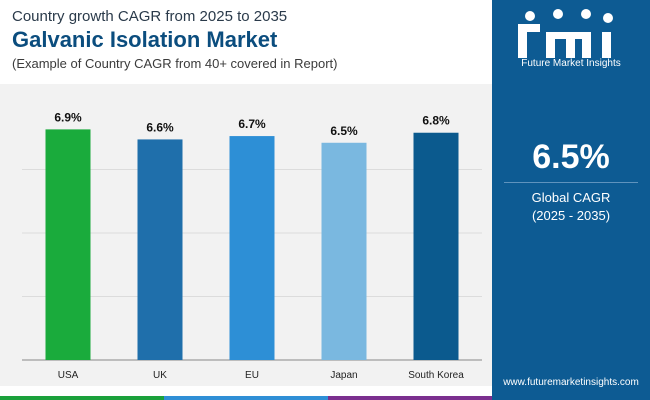 This screenshot has width=650, height=400. I want to click on bar-south-korea, so click(436, 246).